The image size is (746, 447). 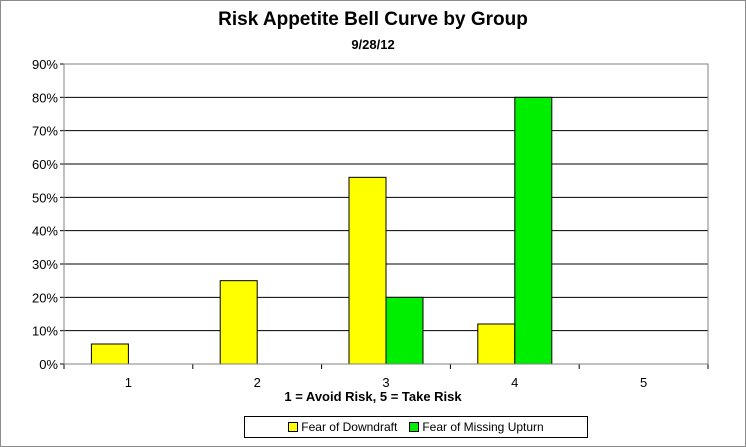 I want to click on legend-item-upturn: Fear of Missing Upturn, so click(x=476, y=427).